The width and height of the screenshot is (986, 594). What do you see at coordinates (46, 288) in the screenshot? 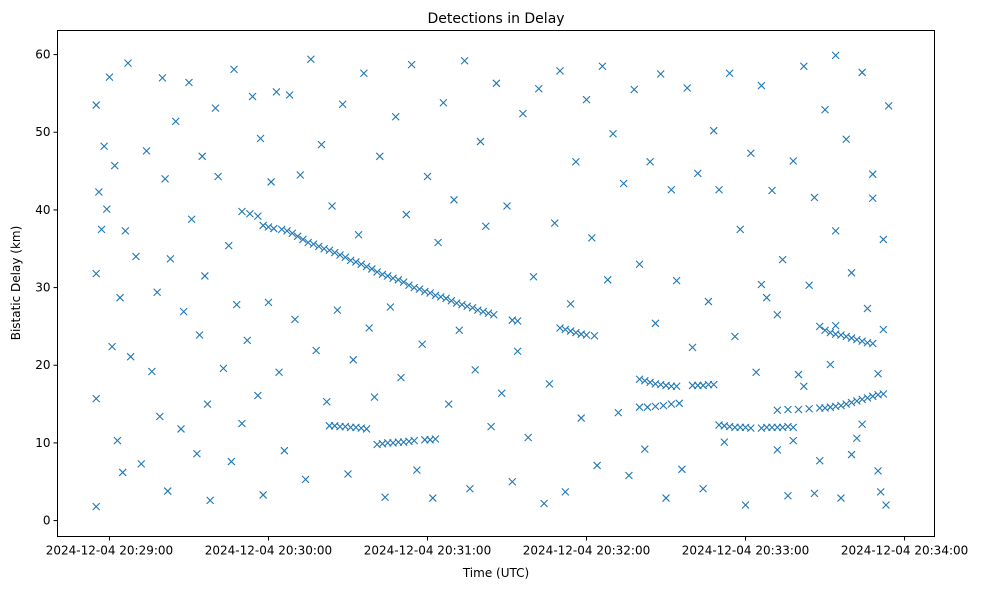
I see `y-axis-ticks: 0 10 20 30 40 50 60` at bounding box center [46, 288].